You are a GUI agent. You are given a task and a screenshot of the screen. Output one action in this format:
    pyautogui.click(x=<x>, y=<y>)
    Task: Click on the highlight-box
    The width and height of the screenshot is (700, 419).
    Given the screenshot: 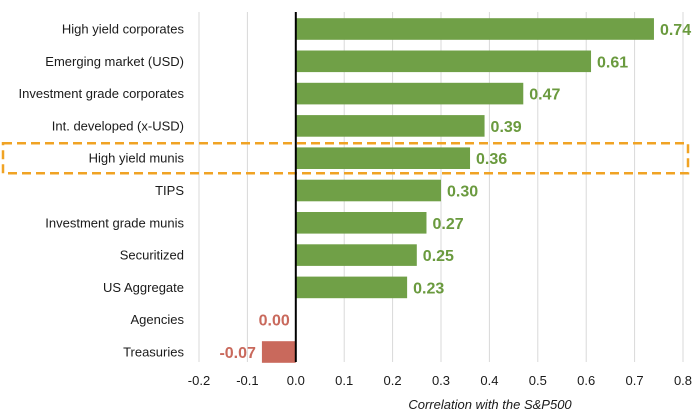 What is the action you would take?
    pyautogui.click(x=345, y=158)
    